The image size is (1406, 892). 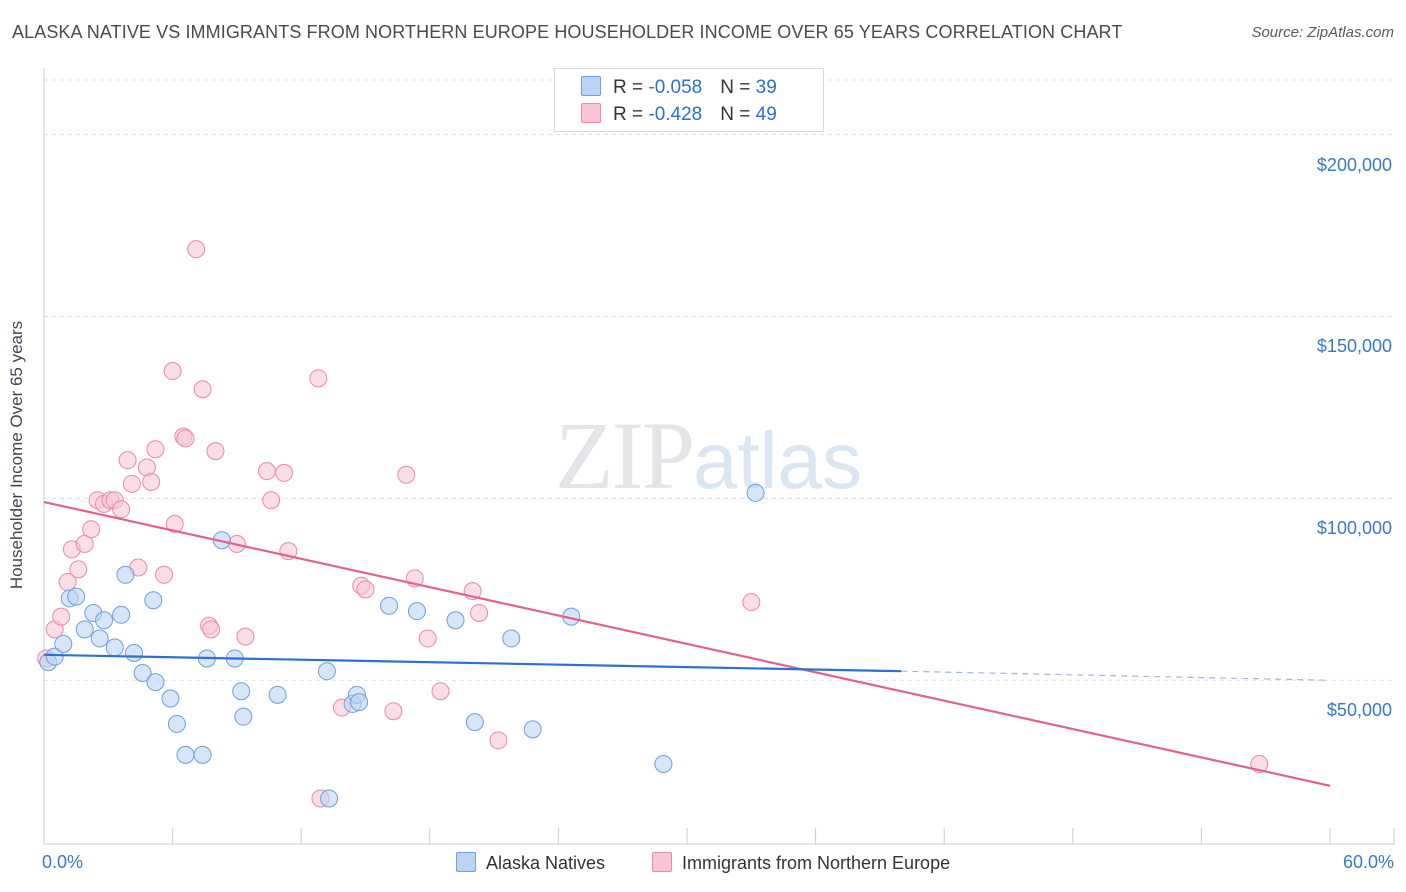 What do you see at coordinates (766, 114) in the screenshot?
I see `legend-n-value: 49` at bounding box center [766, 114].